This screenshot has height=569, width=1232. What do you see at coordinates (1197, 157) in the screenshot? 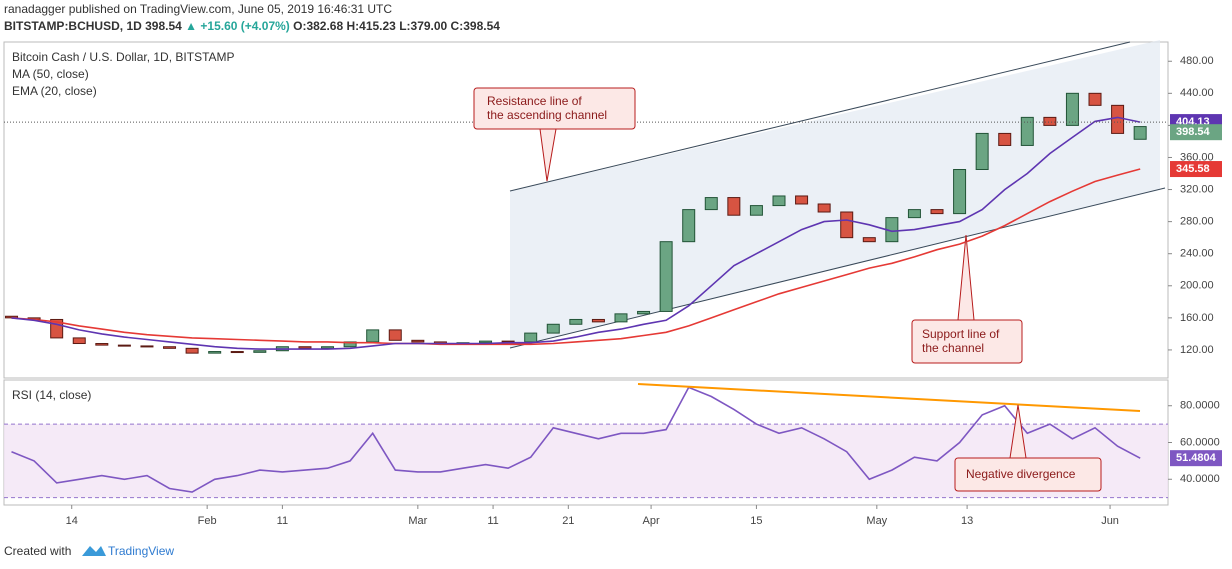
I see `y-tick-label: 360.00` at bounding box center [1197, 157].